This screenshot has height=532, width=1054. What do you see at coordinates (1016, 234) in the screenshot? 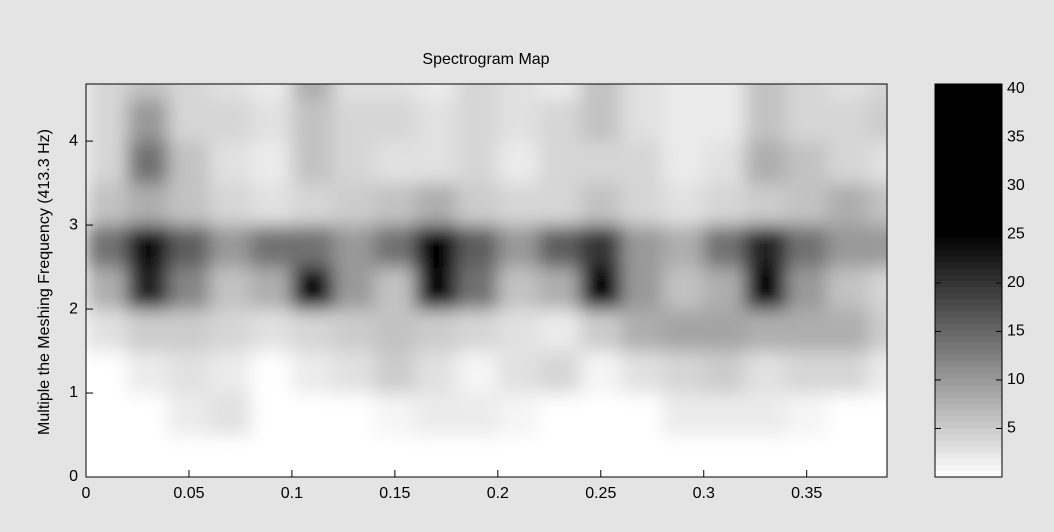
I see `colorbar-tick-label: 25` at bounding box center [1016, 234].